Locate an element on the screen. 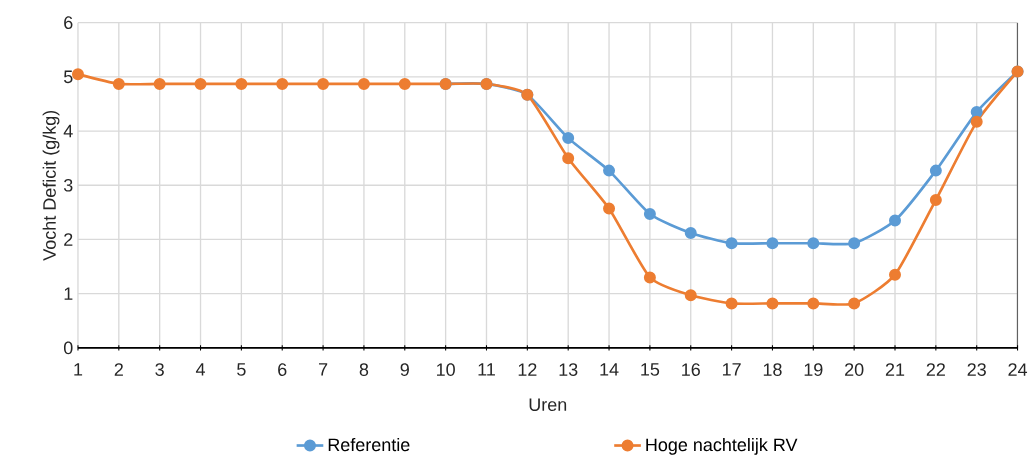 This screenshot has width=1032, height=458. y-tick-label: 4 is located at coordinates (68, 131).